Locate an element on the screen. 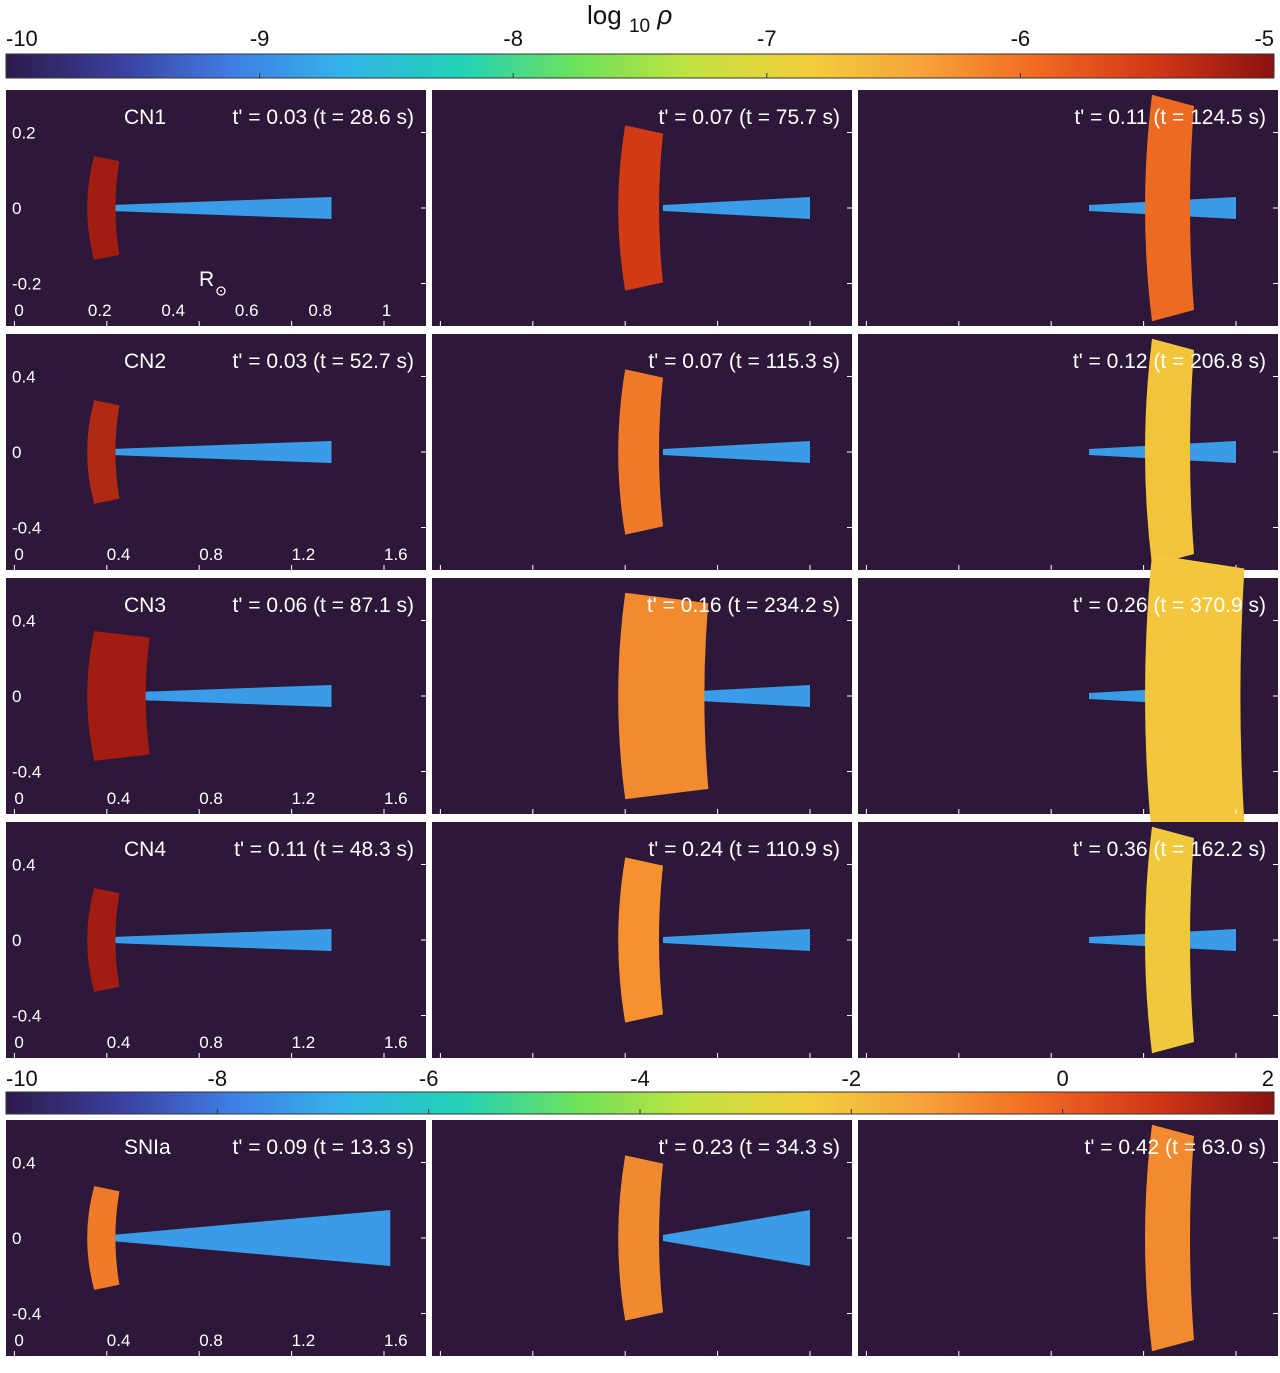 This screenshot has width=1280, height=1373. colorbar-top-tick-label: -8 is located at coordinates (513, 38).